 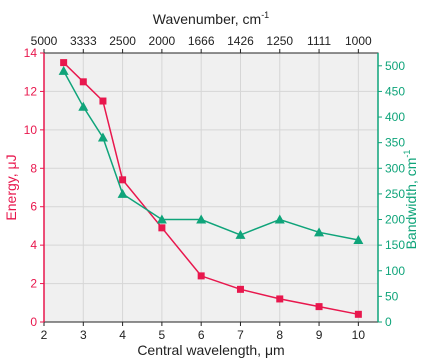 I want to click on top-tick-label: 1666, so click(x=201, y=41).